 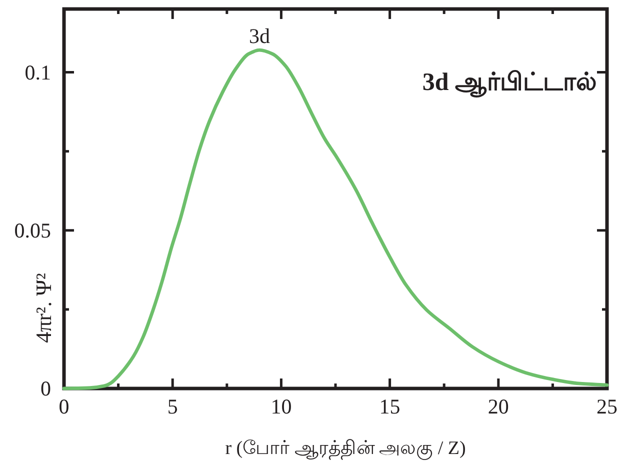 I want to click on y-tick-label: 0.1, so click(x=37, y=72).